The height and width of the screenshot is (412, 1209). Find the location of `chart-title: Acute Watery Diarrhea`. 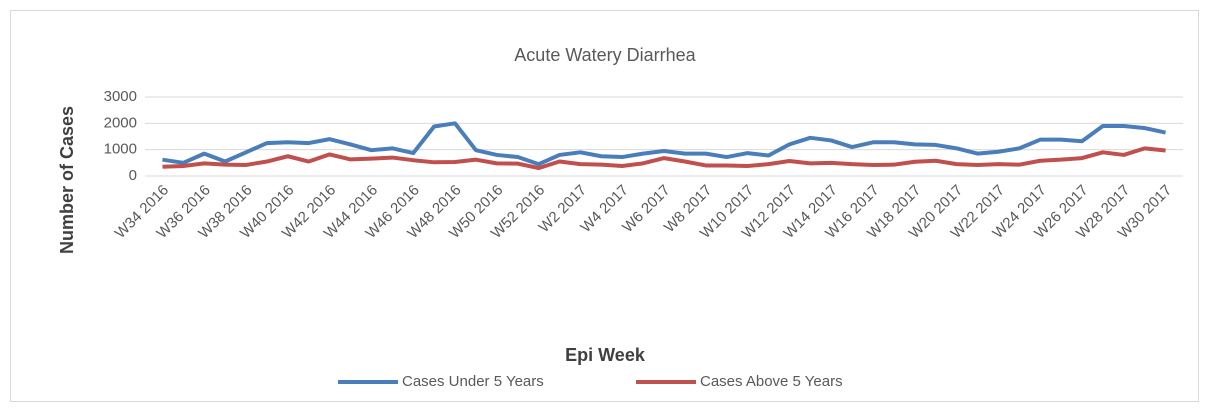

chart-title: Acute Watery Diarrhea is located at coordinates (605, 55).